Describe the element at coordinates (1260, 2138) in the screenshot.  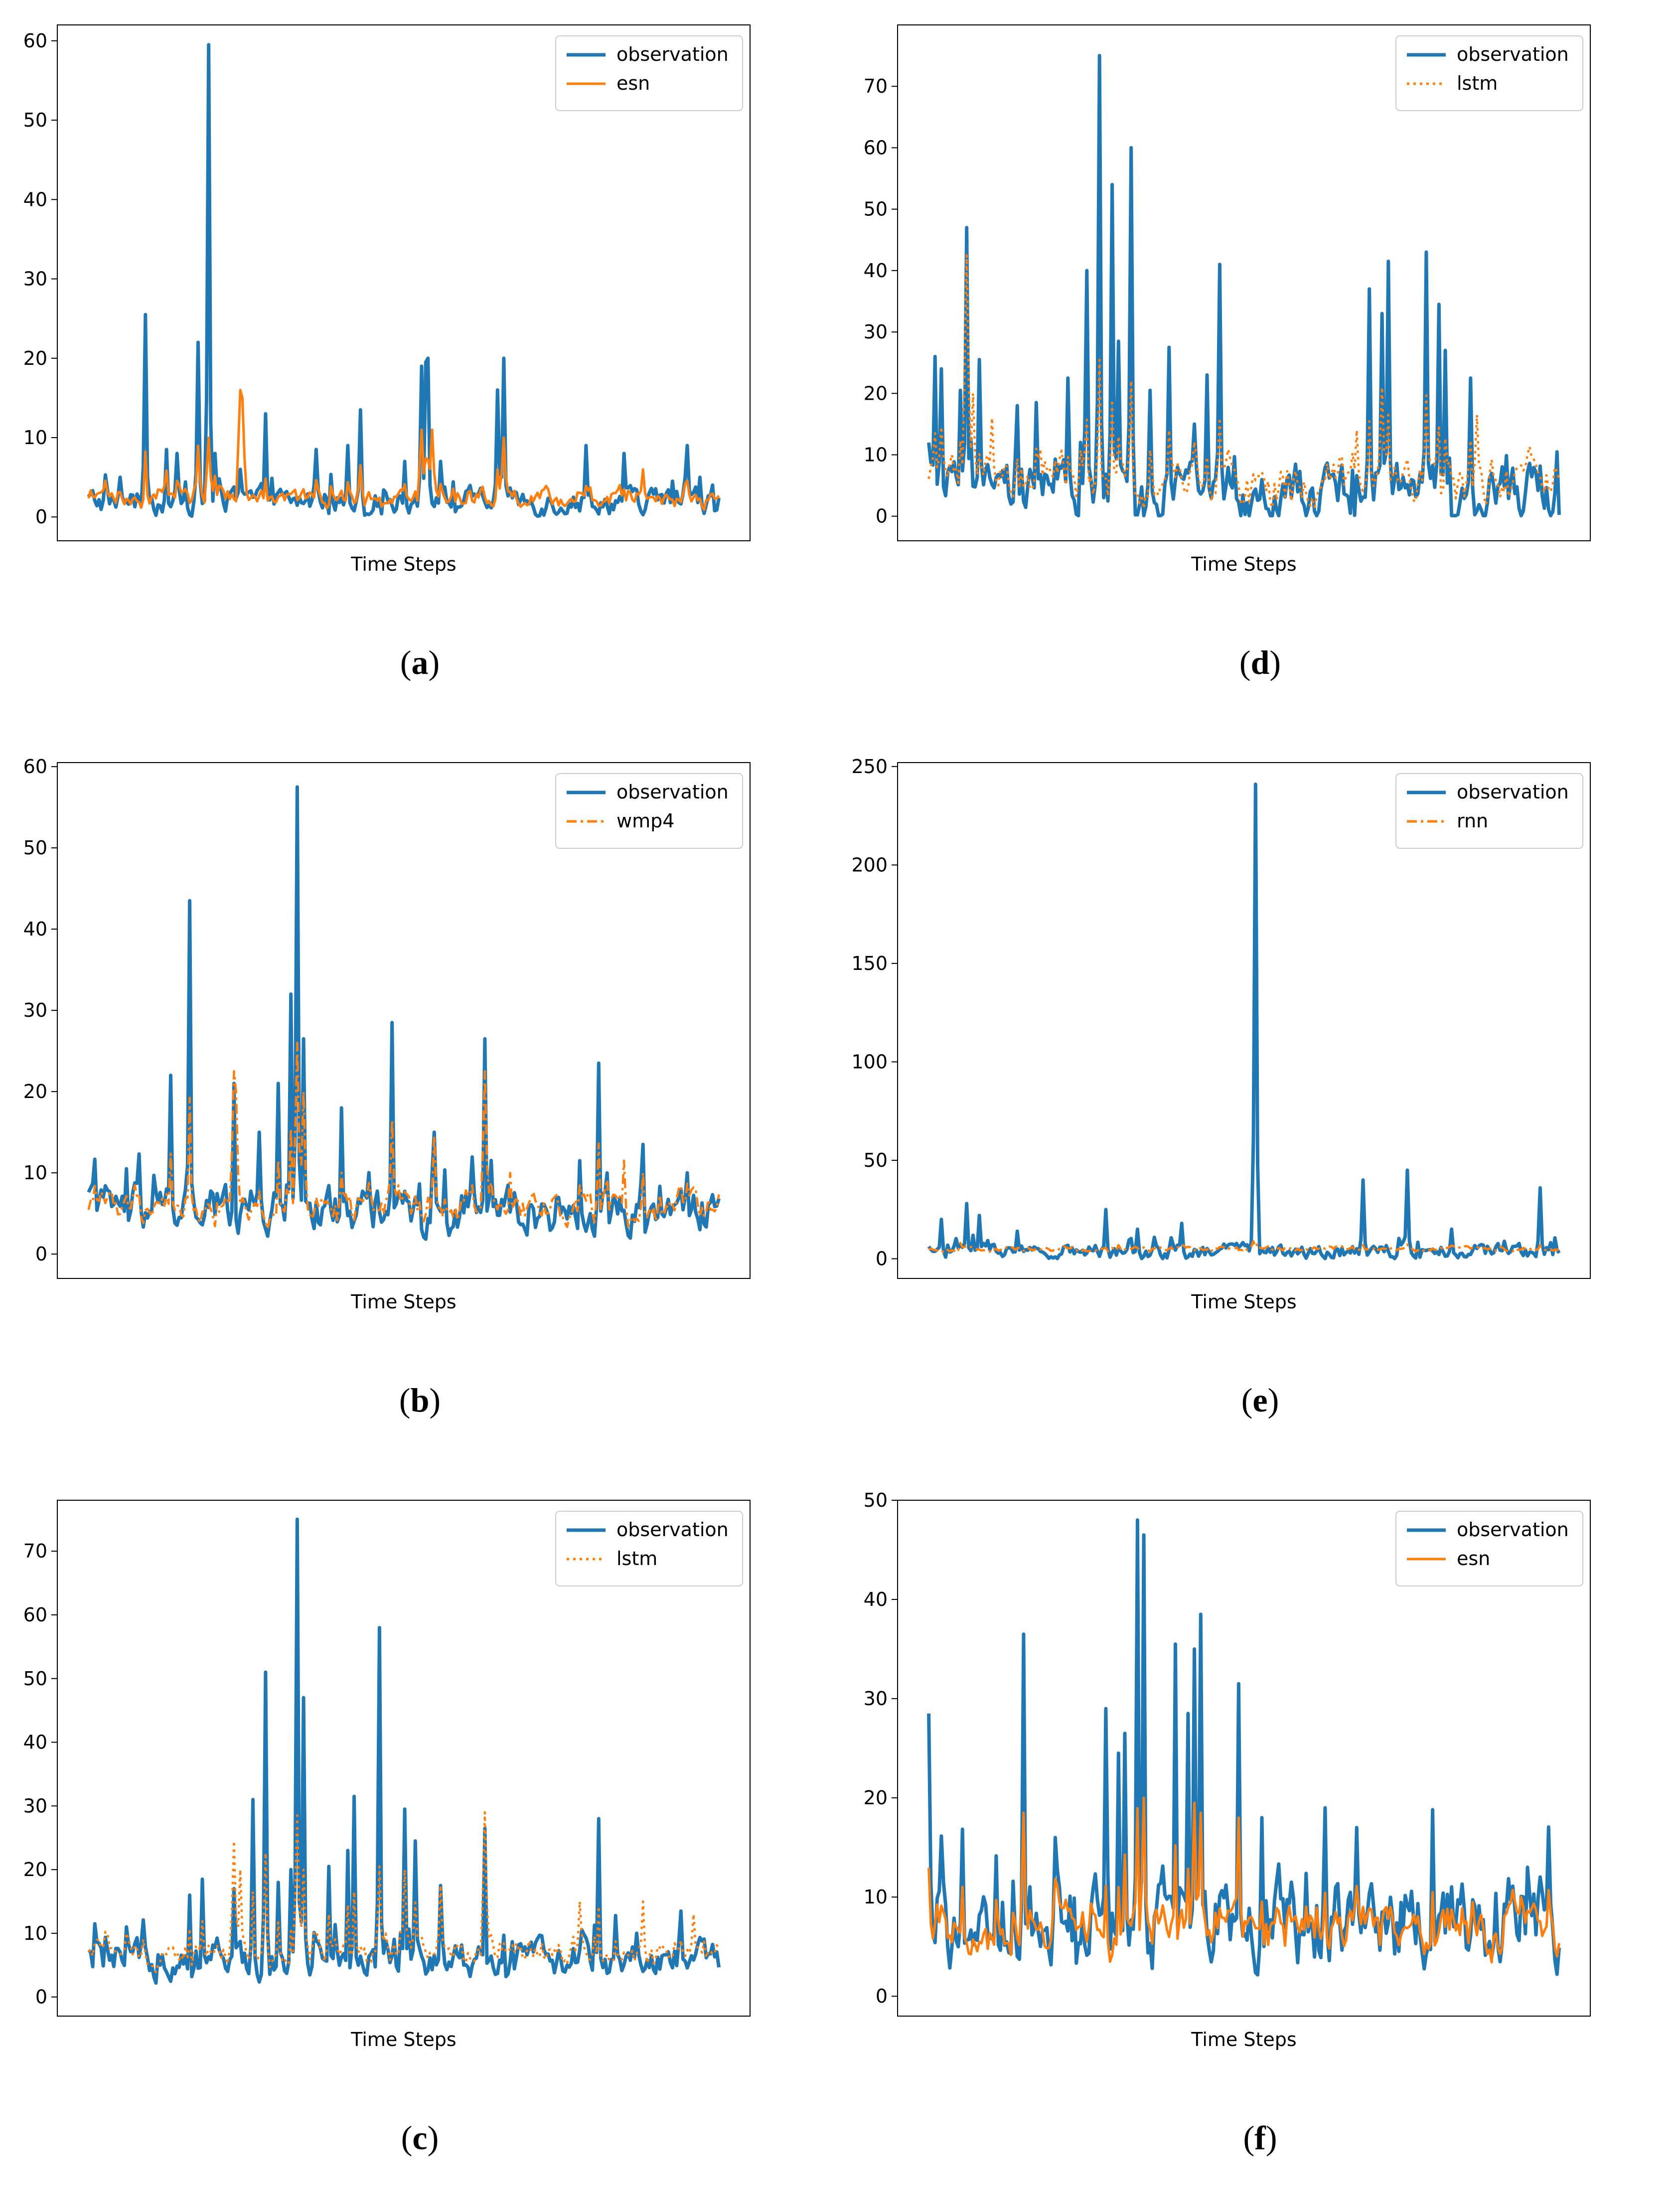
I see `caption-f: (f)` at that location.